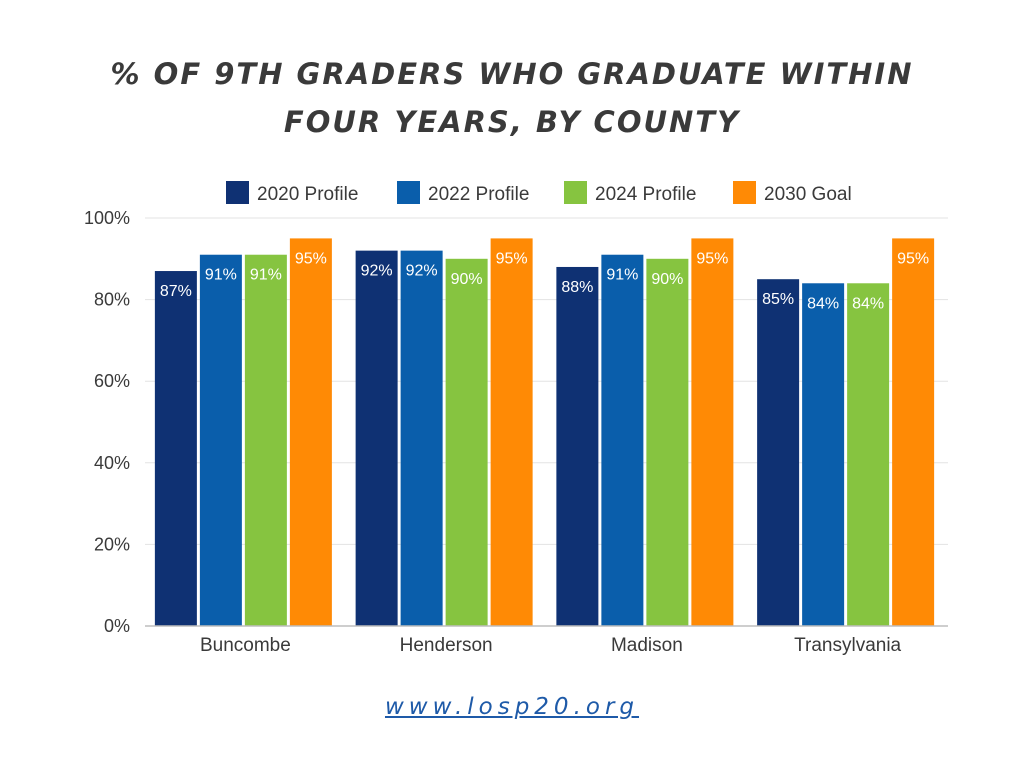 The width and height of the screenshot is (1024, 768). What do you see at coordinates (778, 299) in the screenshot?
I see `bar-data-label: 85%` at bounding box center [778, 299].